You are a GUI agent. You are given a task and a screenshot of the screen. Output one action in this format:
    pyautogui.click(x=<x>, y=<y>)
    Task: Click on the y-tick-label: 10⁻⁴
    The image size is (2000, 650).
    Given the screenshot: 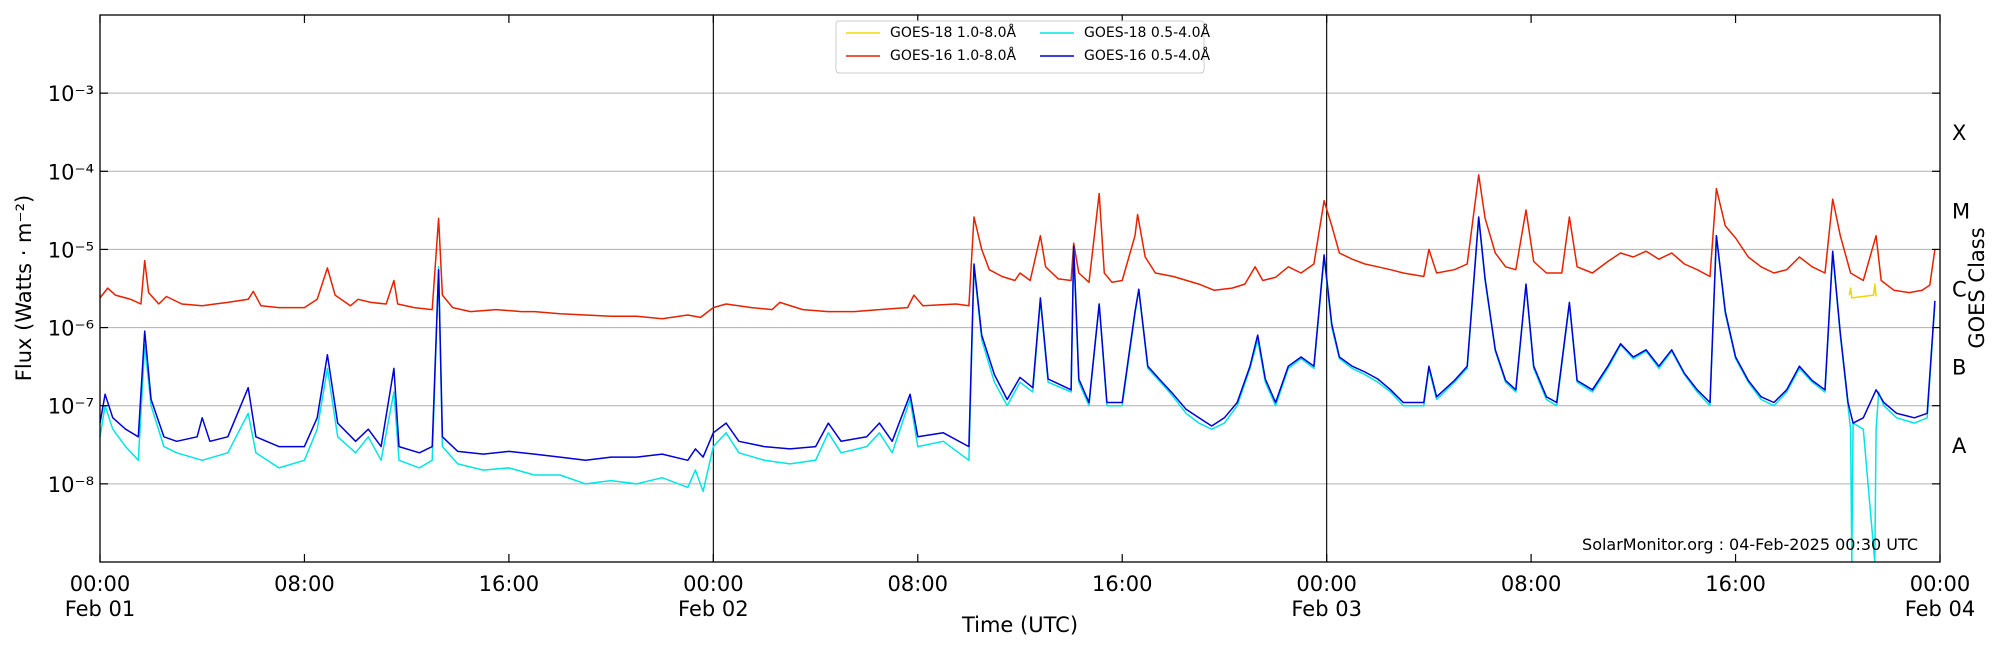 What is the action you would take?
    pyautogui.click(x=71, y=172)
    